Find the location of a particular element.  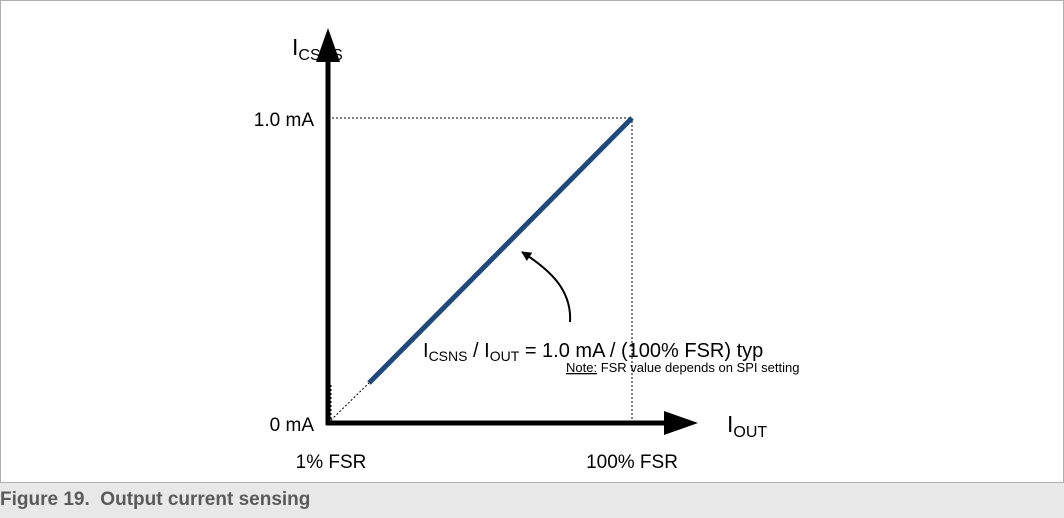

x-axis-label-main: I is located at coordinates (730, 424).